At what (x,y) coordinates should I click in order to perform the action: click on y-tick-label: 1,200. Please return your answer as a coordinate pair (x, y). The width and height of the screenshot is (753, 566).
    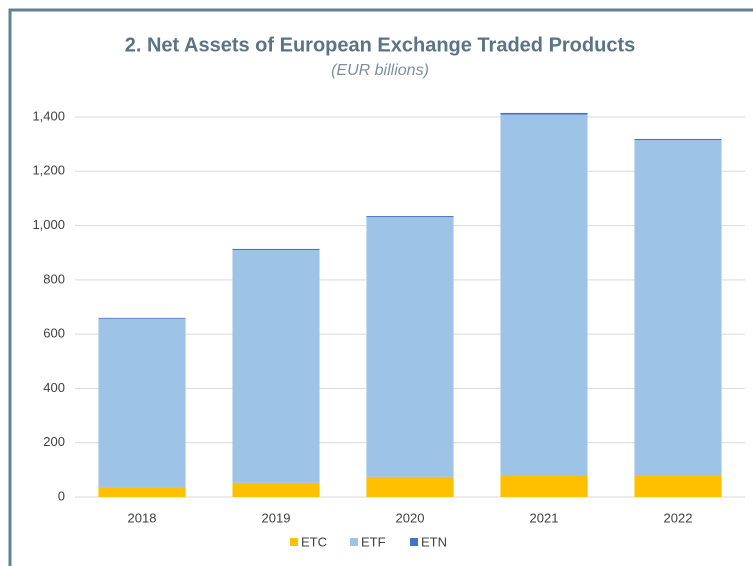
    Looking at the image, I should click on (48, 170).